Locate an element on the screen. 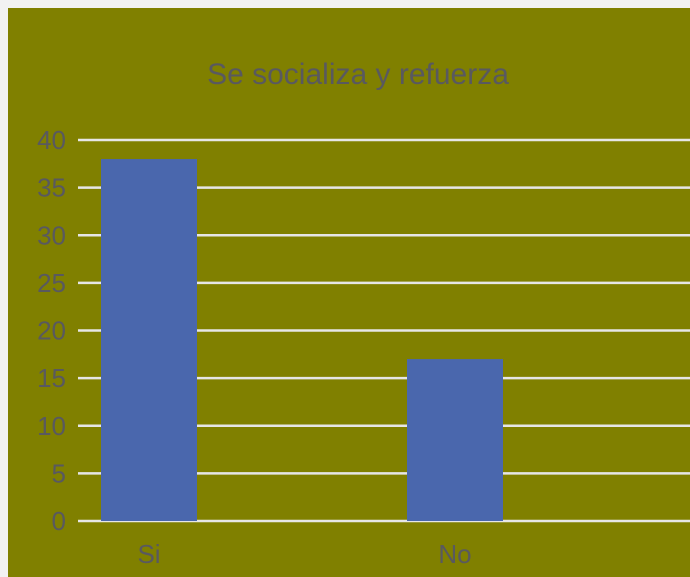  bar-si is located at coordinates (149, 340).